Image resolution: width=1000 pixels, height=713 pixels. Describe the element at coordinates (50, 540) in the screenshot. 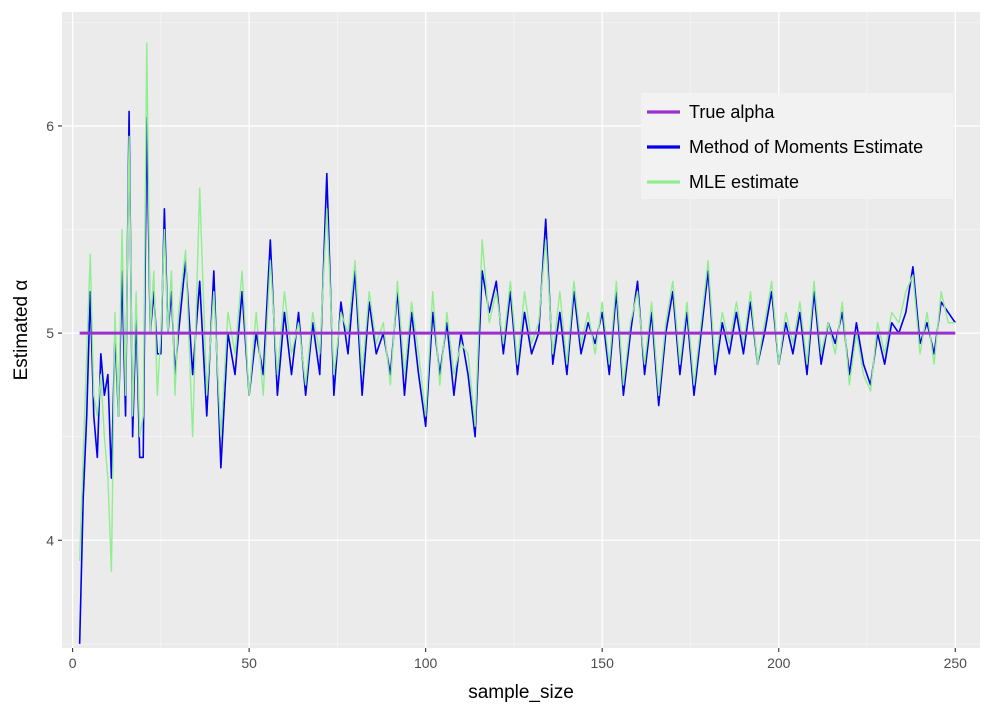

I see `y-tick-label: 4` at that location.